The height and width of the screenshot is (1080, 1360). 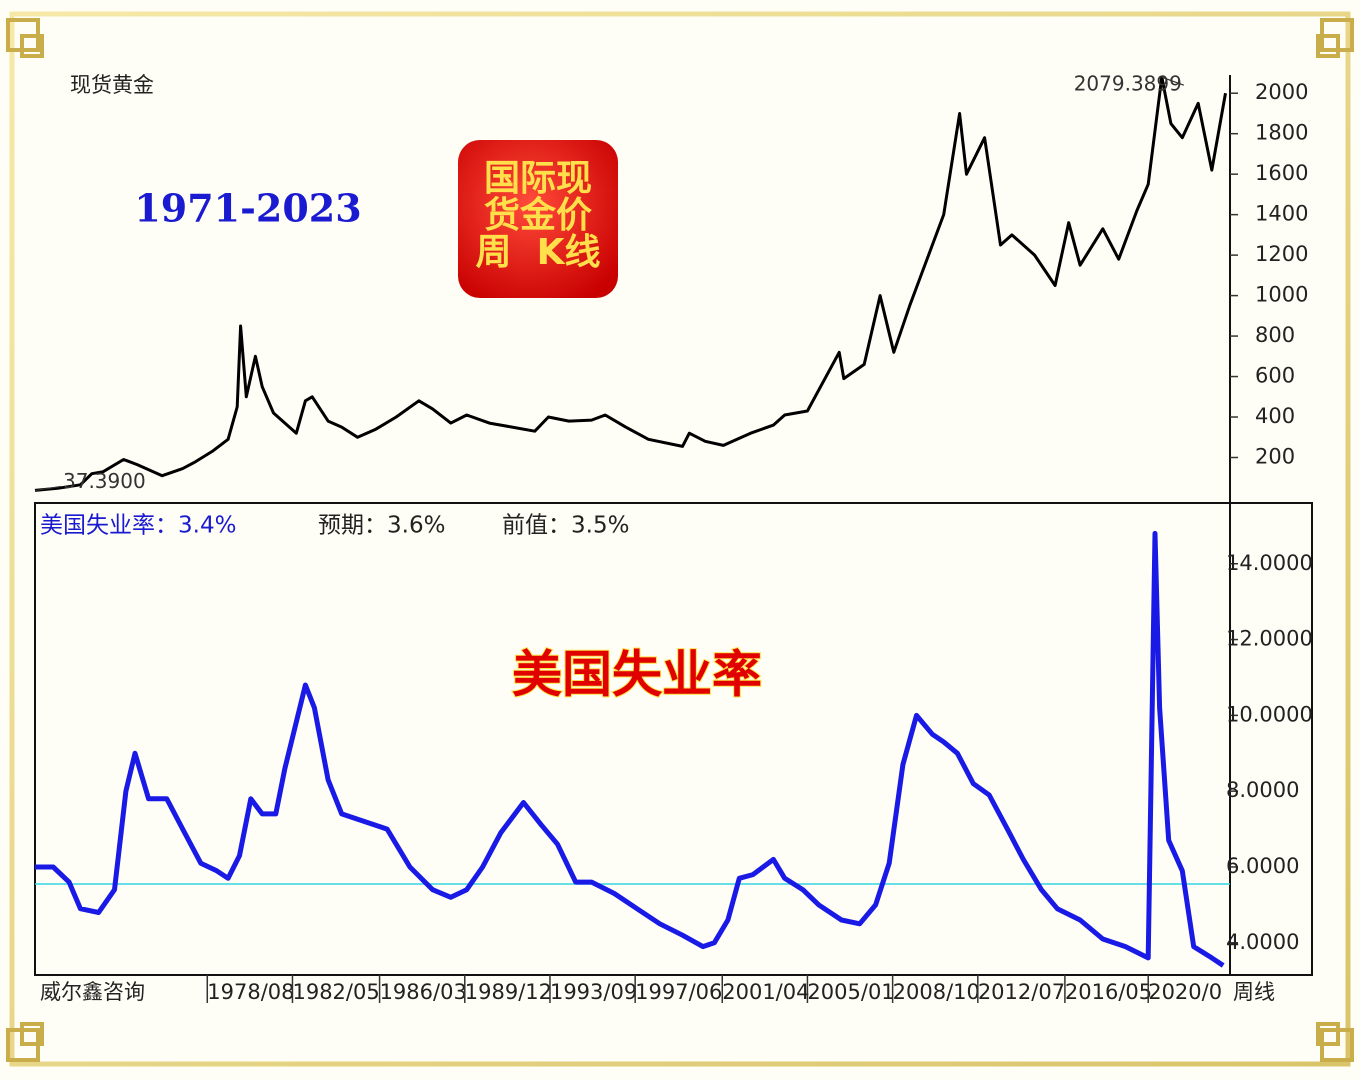 What do you see at coordinates (1128, 84) in the screenshot?
I see `value-label: 2079.3899` at bounding box center [1128, 84].